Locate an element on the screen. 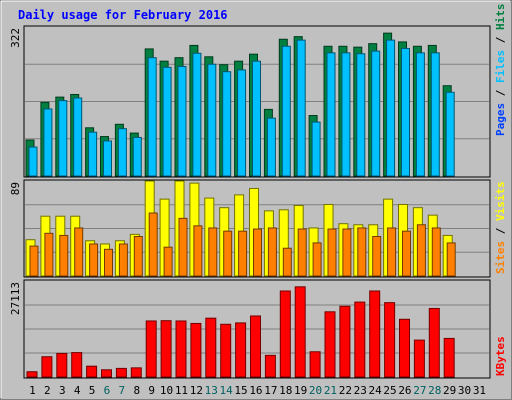  x-tick-label: 16 is located at coordinates (255, 390).